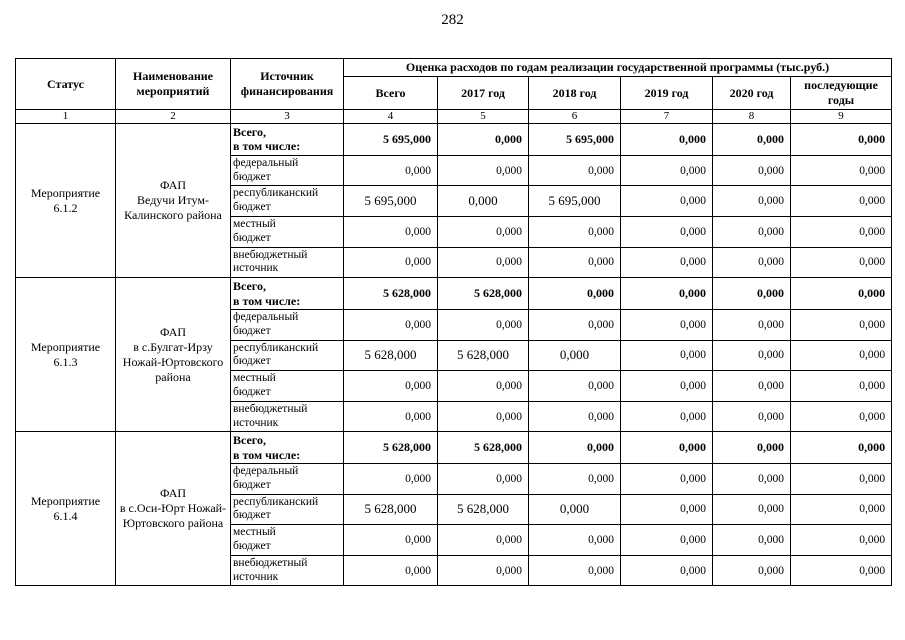 The height and width of the screenshot is (640, 905). What do you see at coordinates (751, 116) in the screenshot?
I see `col-number: 8` at bounding box center [751, 116].